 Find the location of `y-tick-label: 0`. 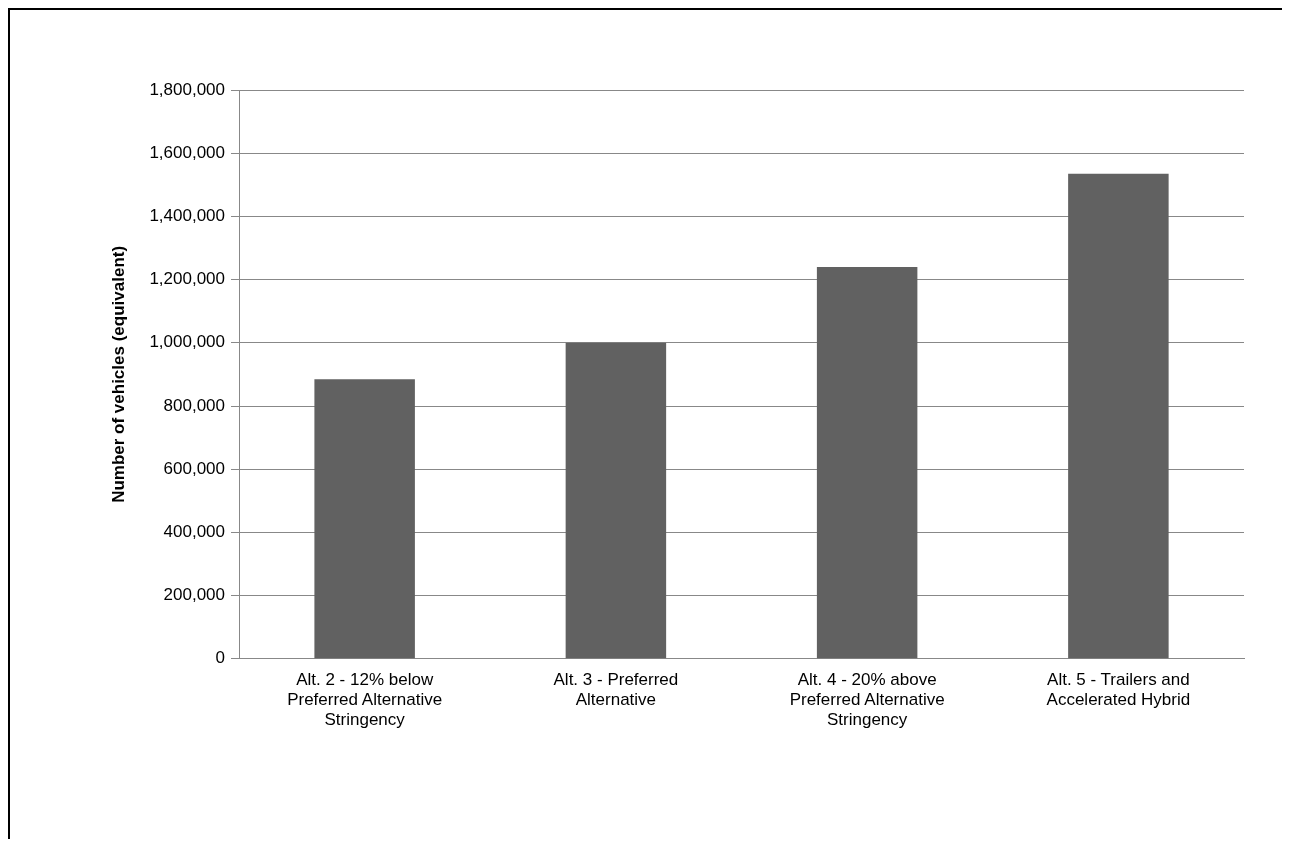

y-tick-label: 0 is located at coordinates (220, 658).